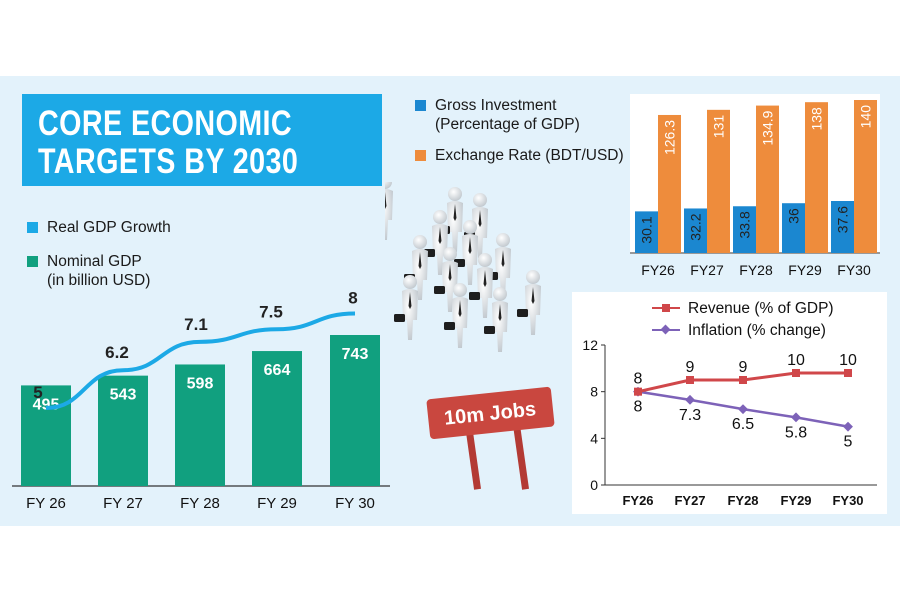 The image size is (900, 600). I want to click on y-tick-label: 4, so click(594, 438).